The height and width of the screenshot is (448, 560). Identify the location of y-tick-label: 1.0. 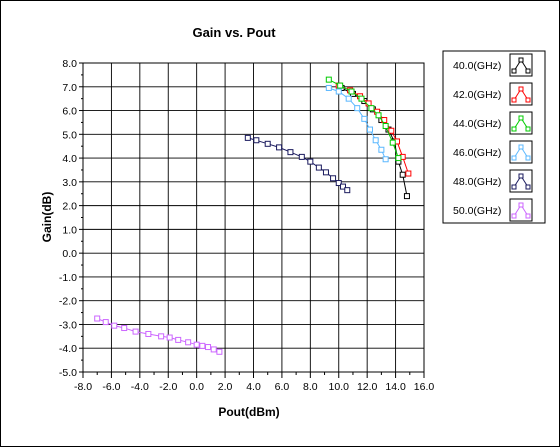
(69, 230).